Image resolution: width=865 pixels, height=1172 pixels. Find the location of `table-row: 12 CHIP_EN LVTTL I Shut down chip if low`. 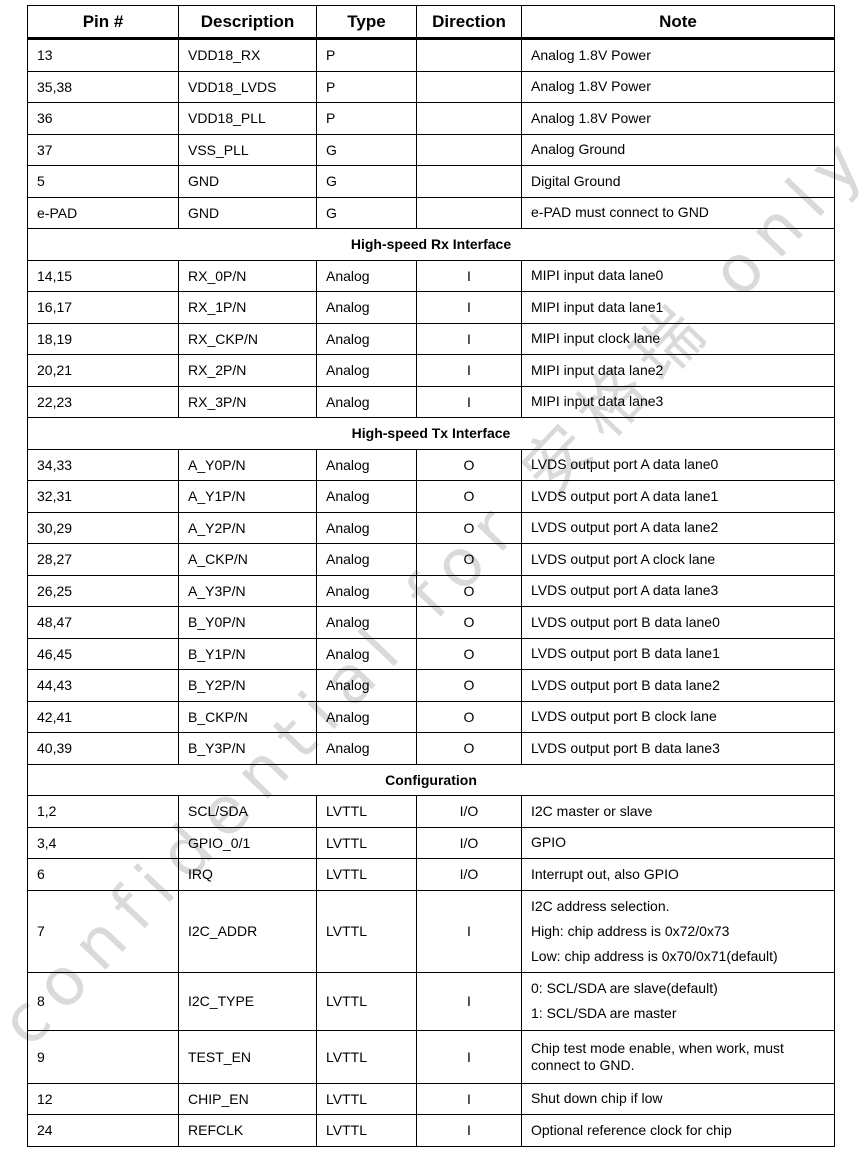

table-row: 12 CHIP_EN LVTTL I Shut down chip if low is located at coordinates (431, 1098).